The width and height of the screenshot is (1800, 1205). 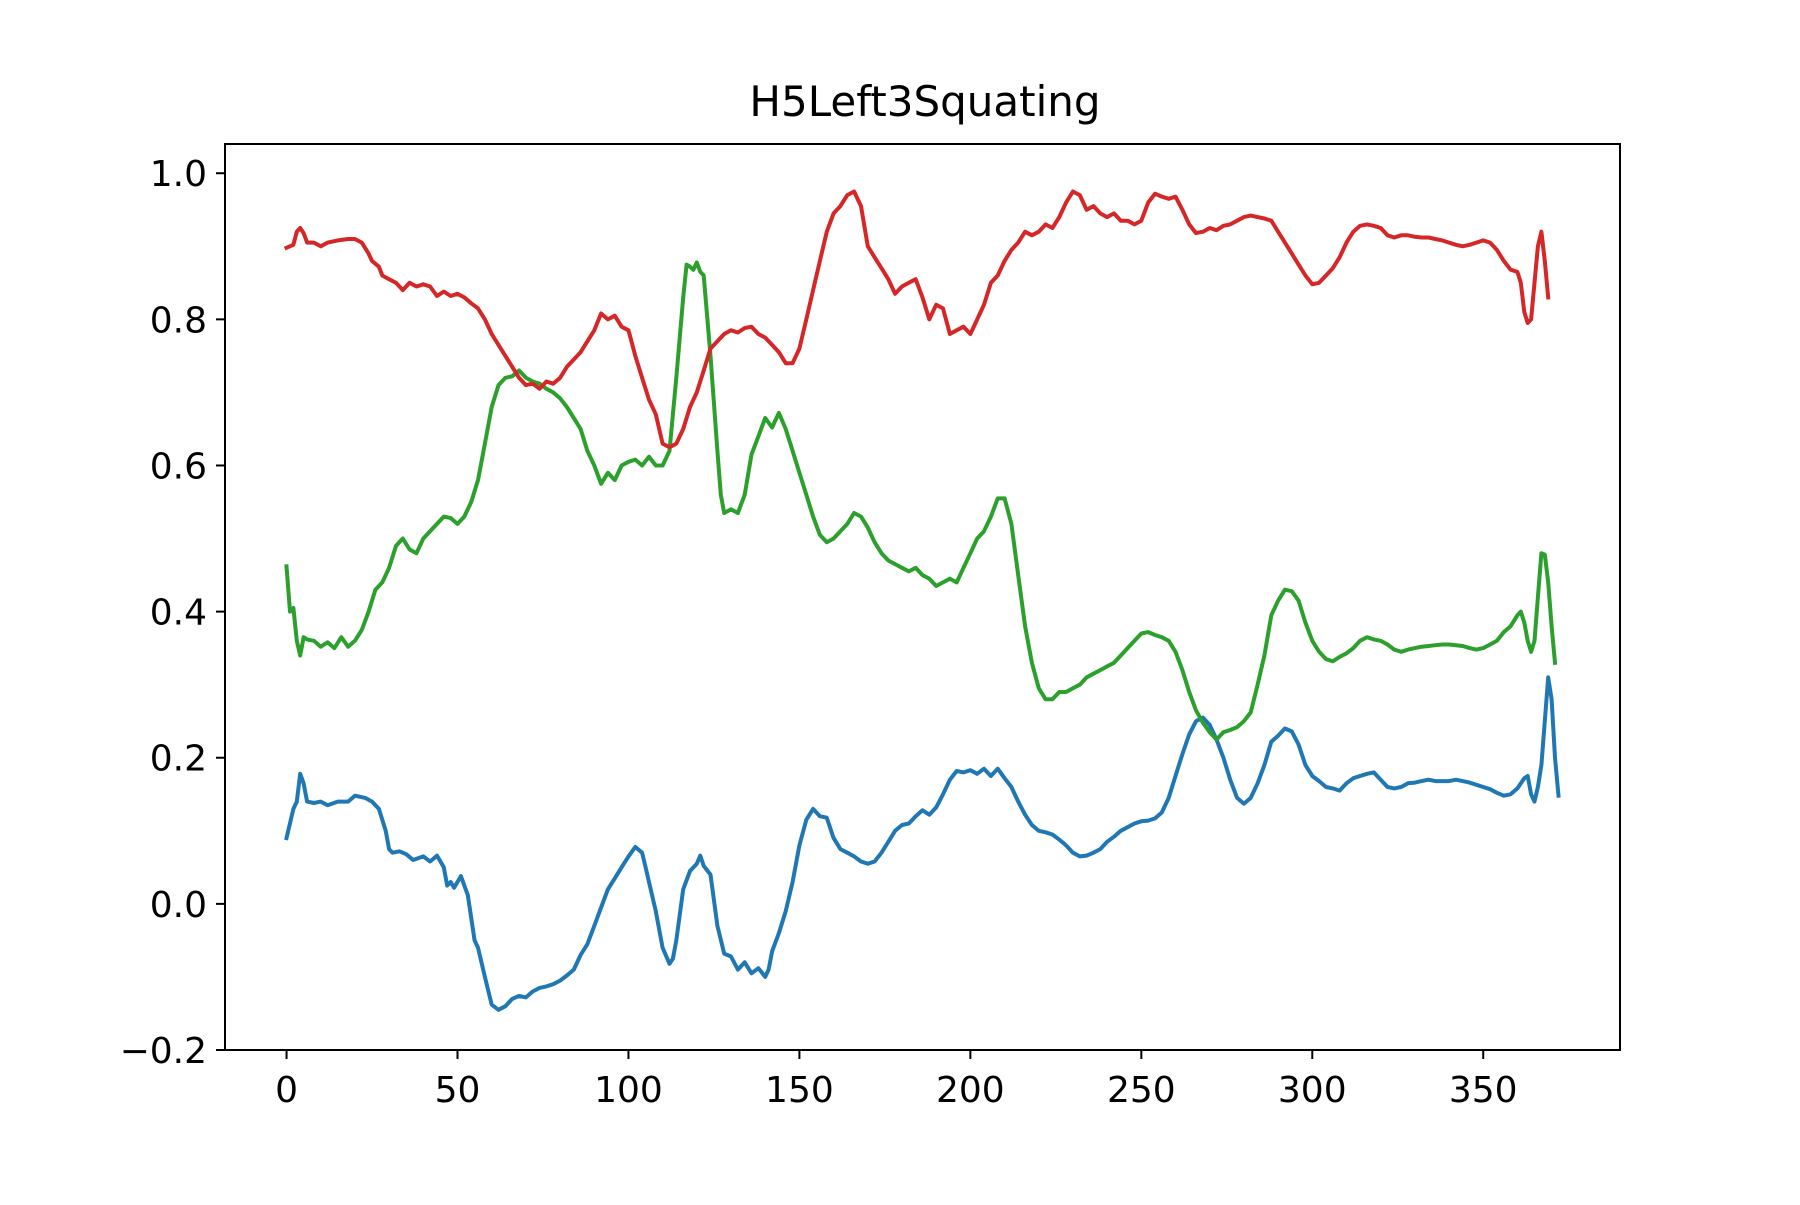 I want to click on y-tick-label: 1.0, so click(x=178, y=174).